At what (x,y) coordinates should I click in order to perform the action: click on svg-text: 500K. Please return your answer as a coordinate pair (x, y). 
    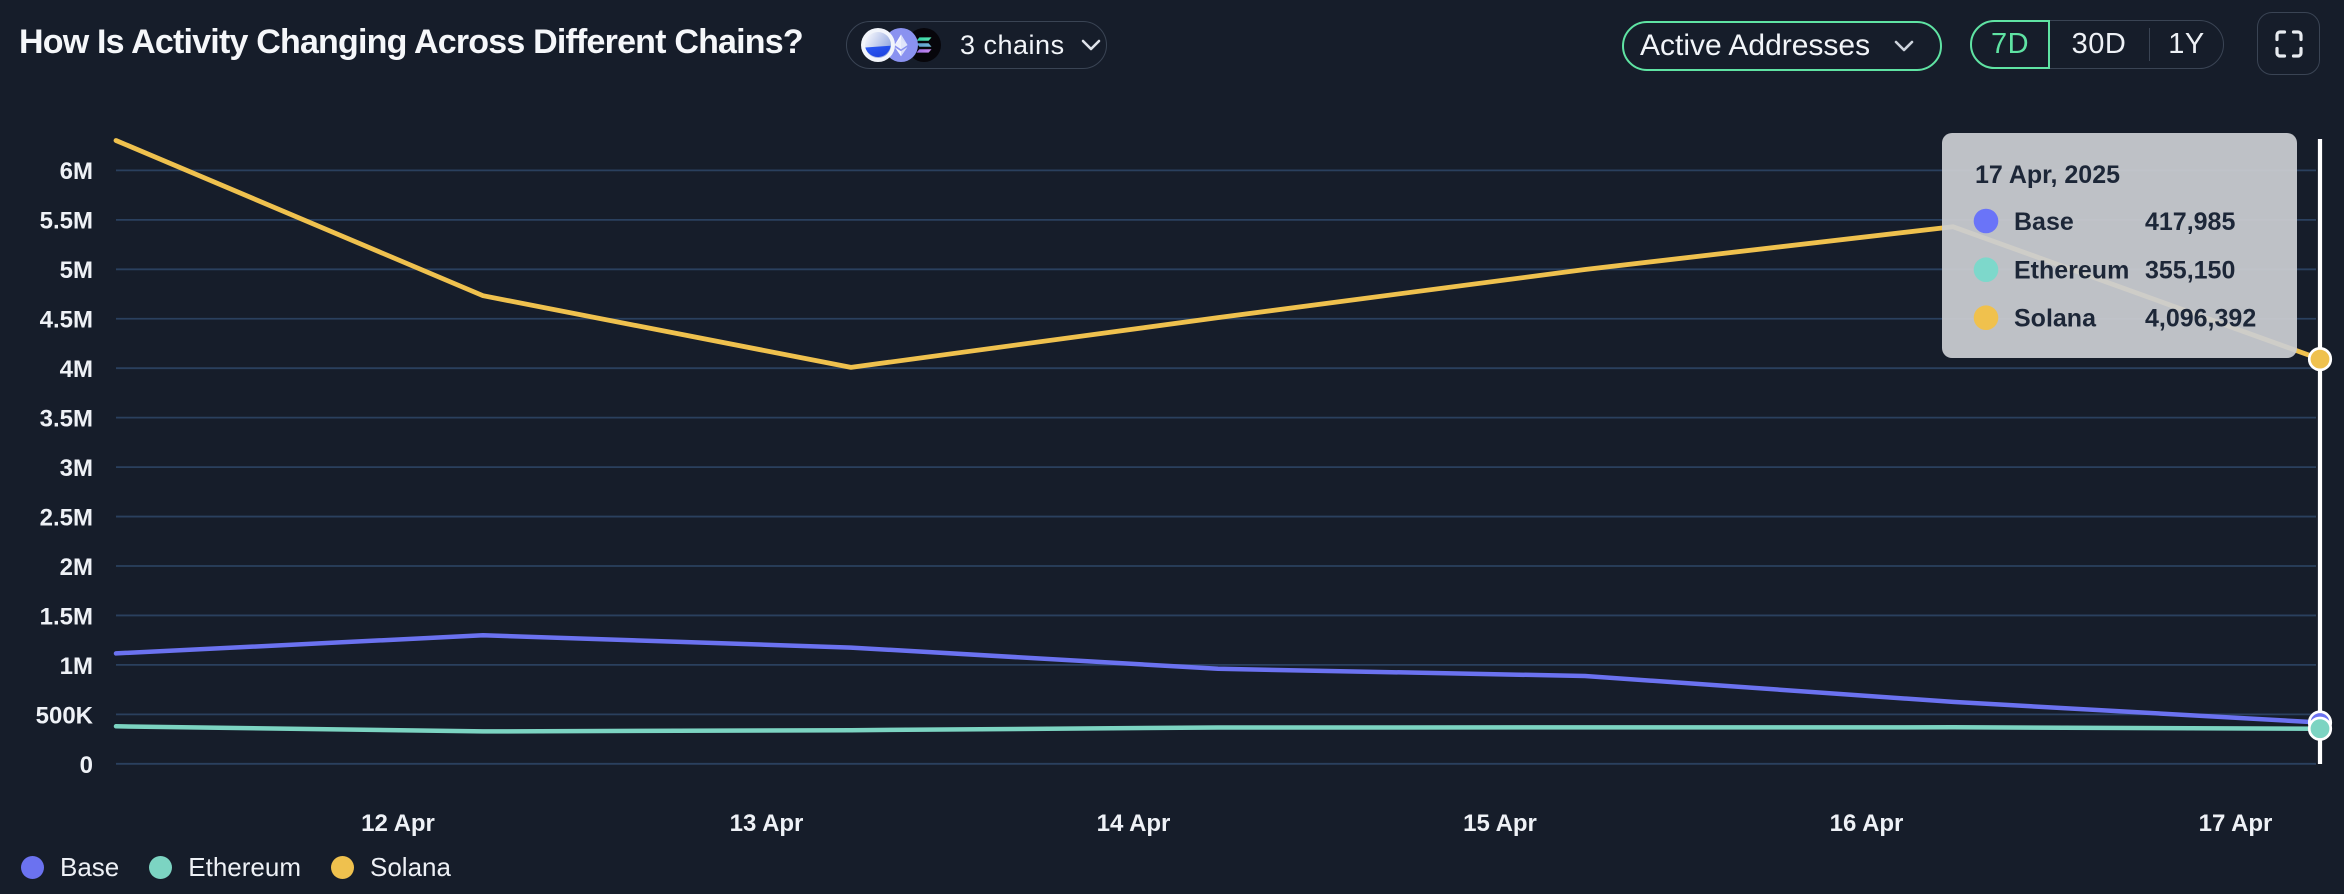
    Looking at the image, I should click on (65, 716).